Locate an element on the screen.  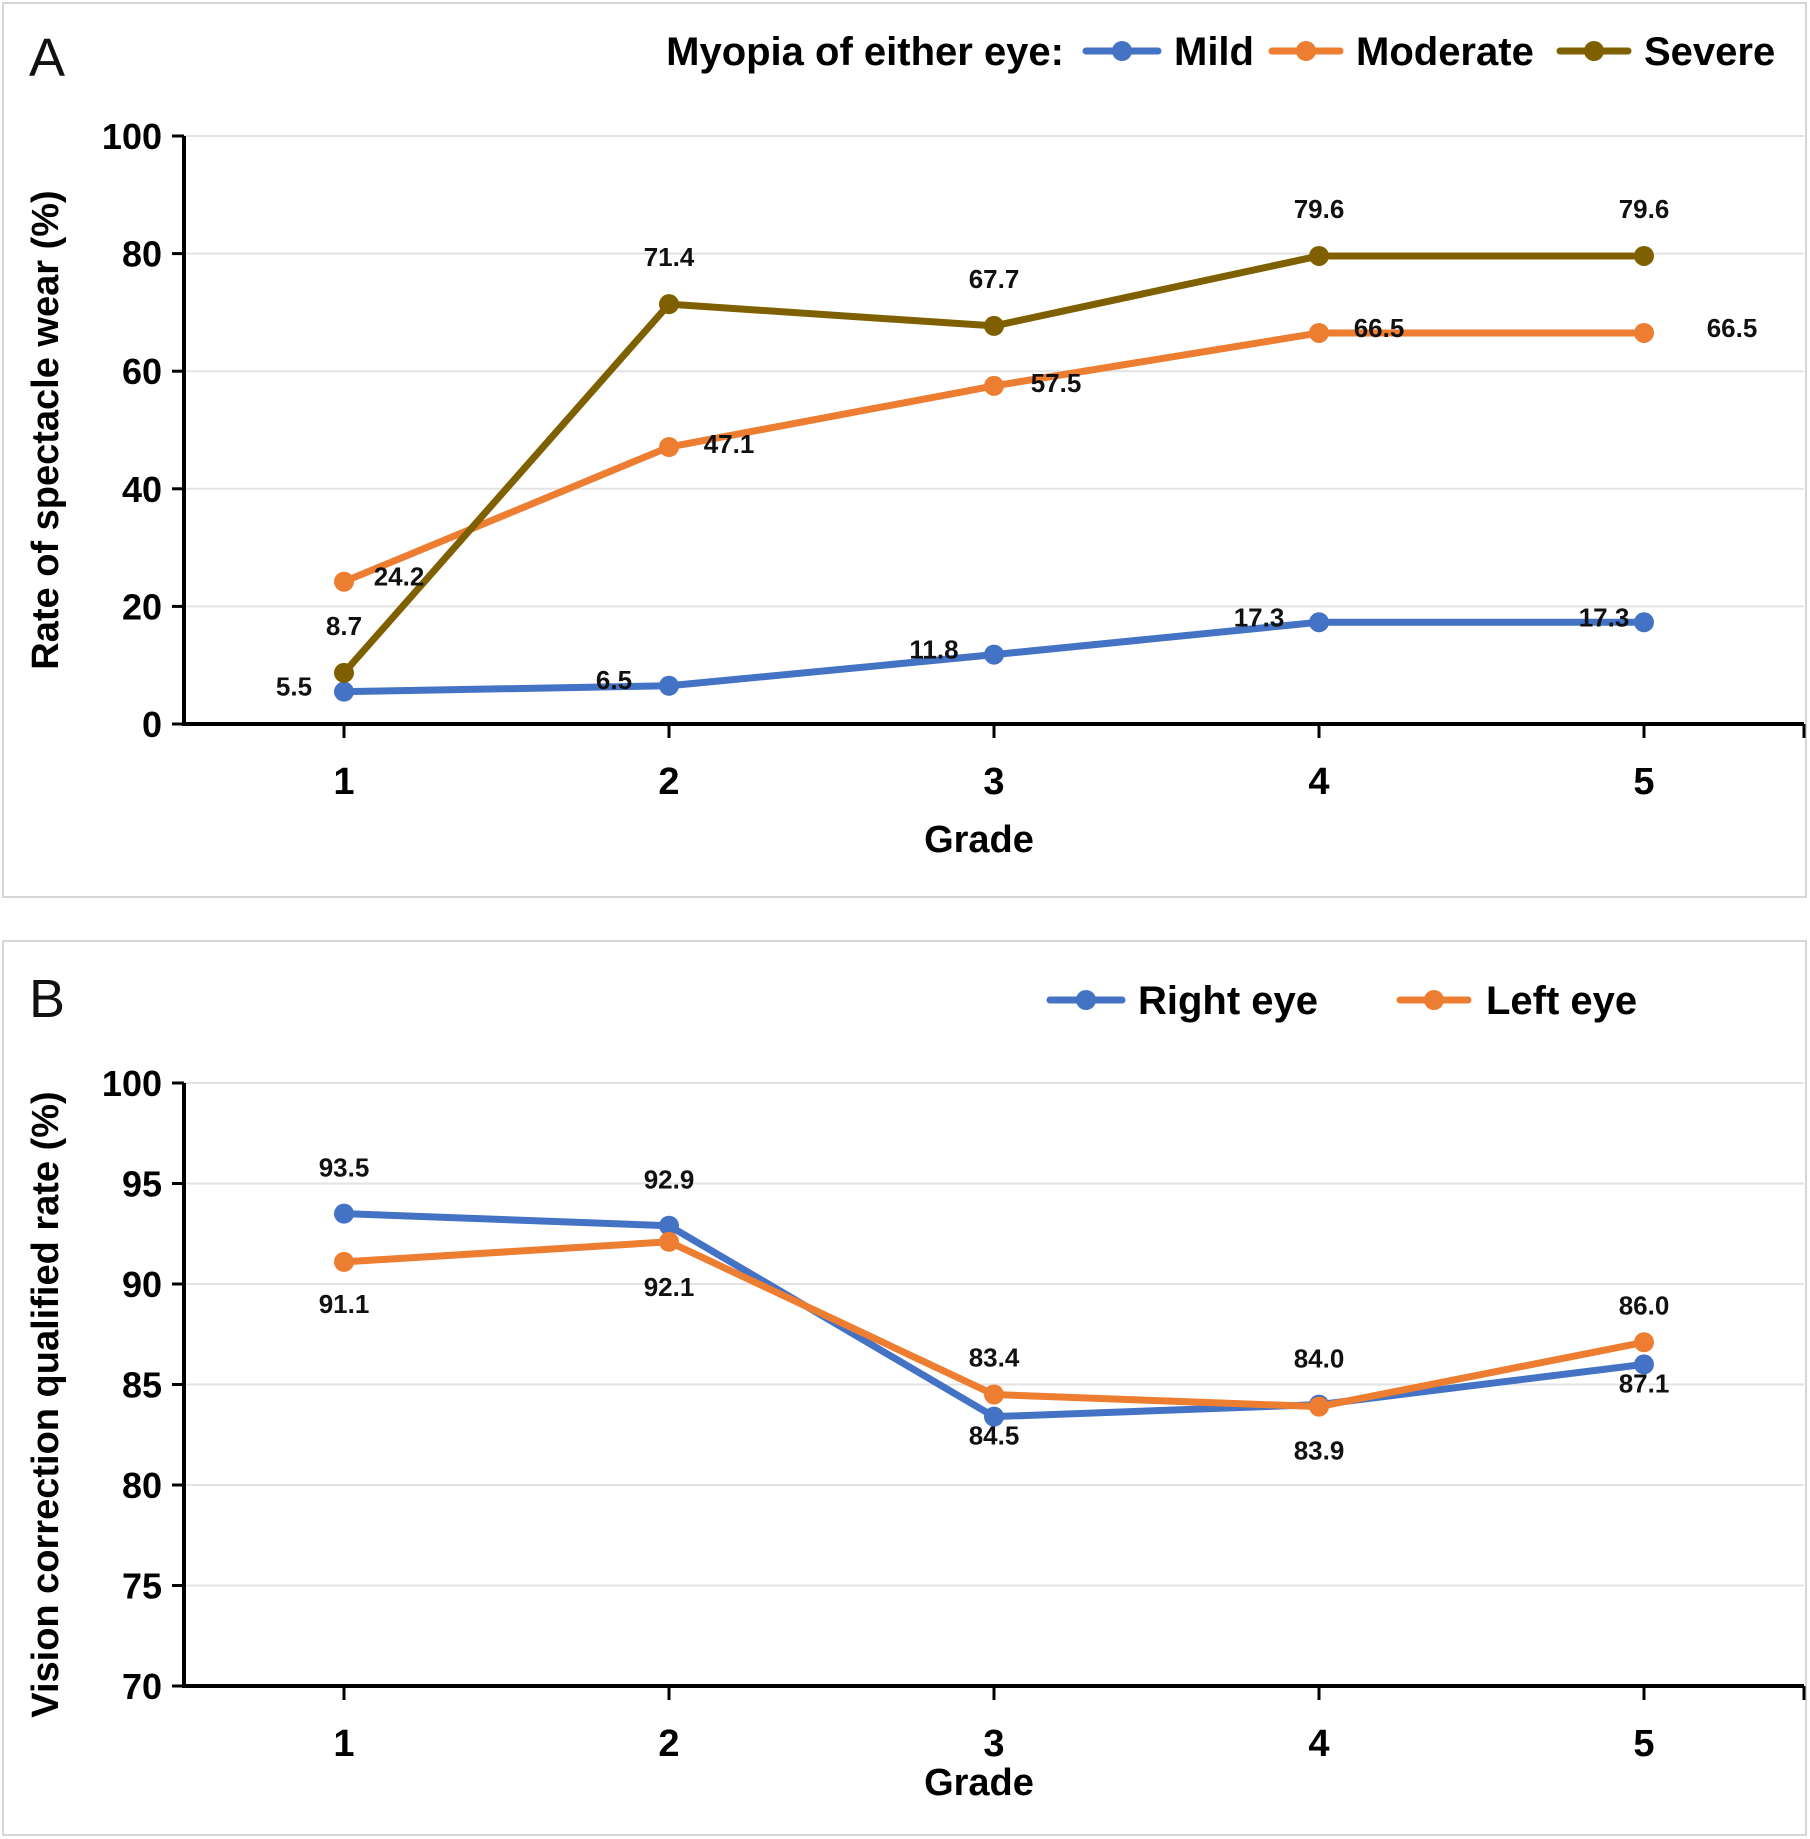
panel-label: B is located at coordinates (47, 999).